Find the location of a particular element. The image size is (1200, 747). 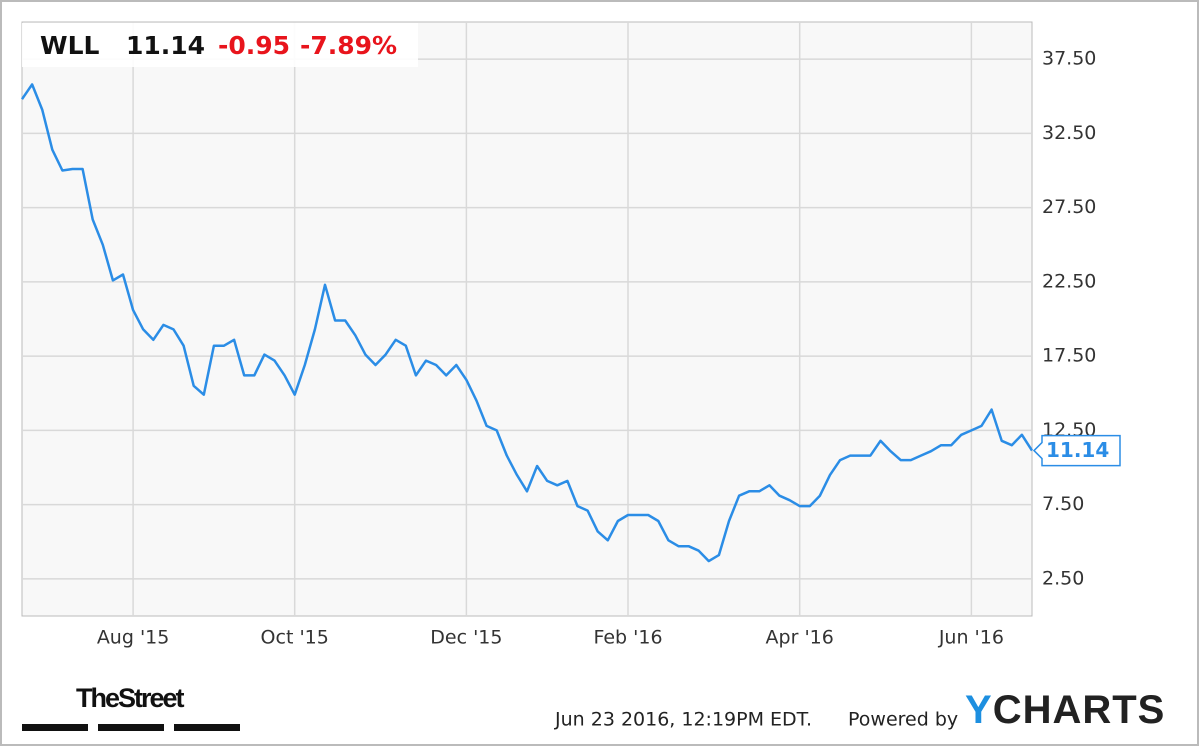

powered-by: Powered by is located at coordinates (903, 720).